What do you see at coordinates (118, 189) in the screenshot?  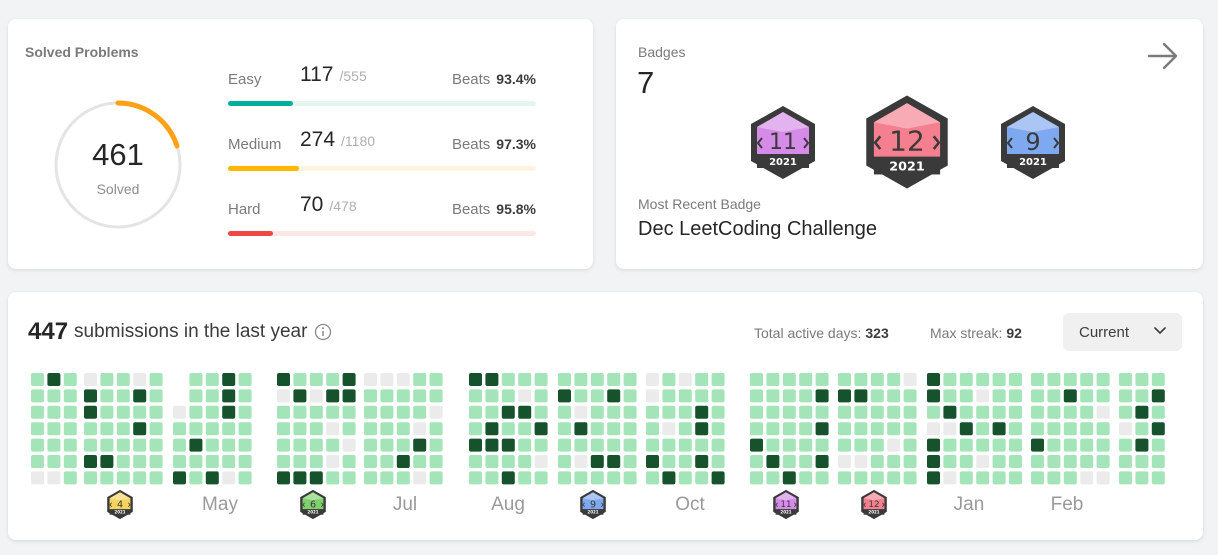 I see `solved-label: Solved` at bounding box center [118, 189].